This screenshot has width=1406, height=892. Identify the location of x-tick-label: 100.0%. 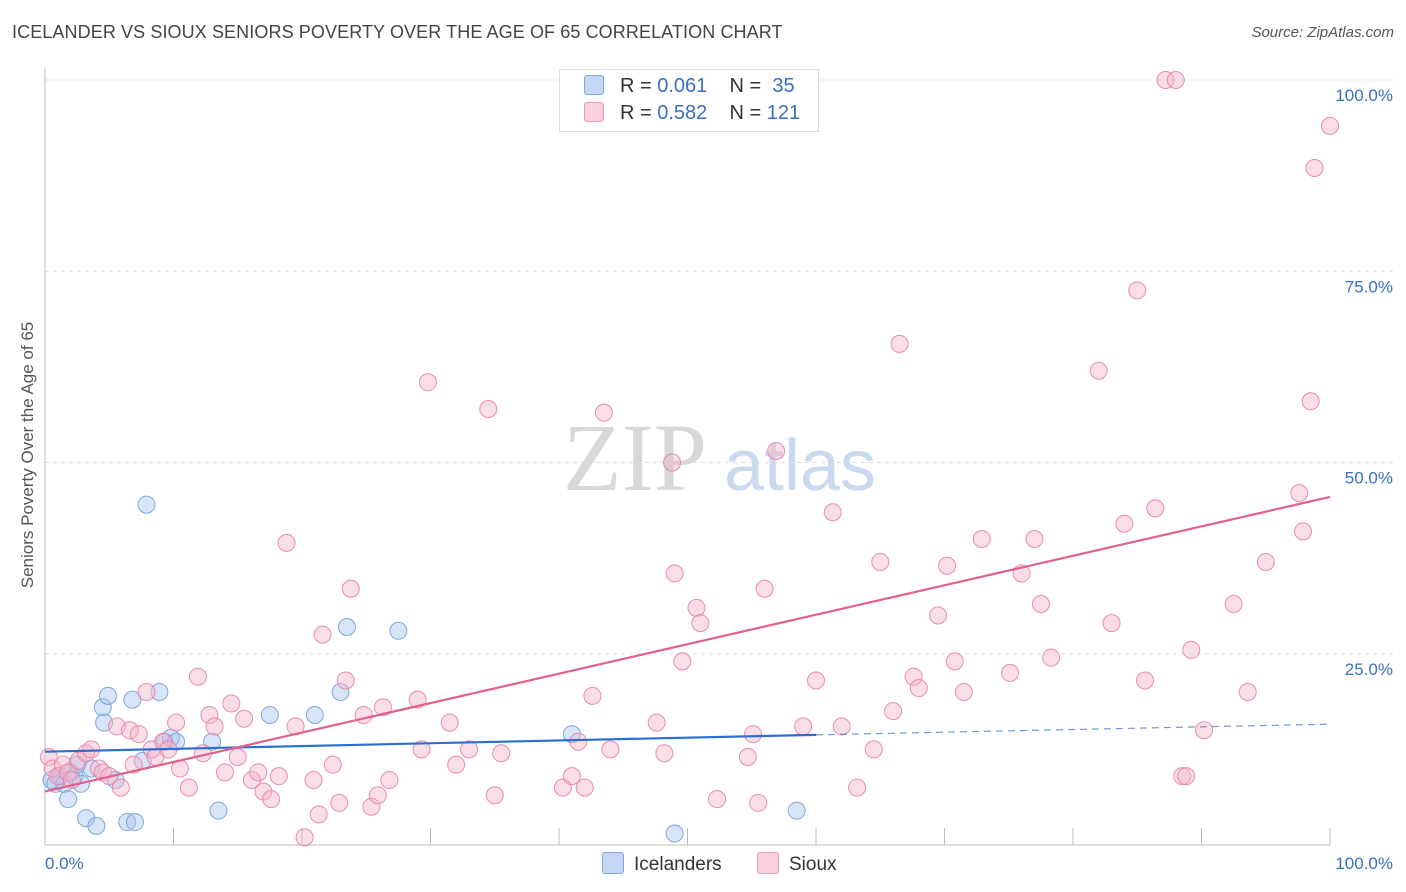
(1364, 863).